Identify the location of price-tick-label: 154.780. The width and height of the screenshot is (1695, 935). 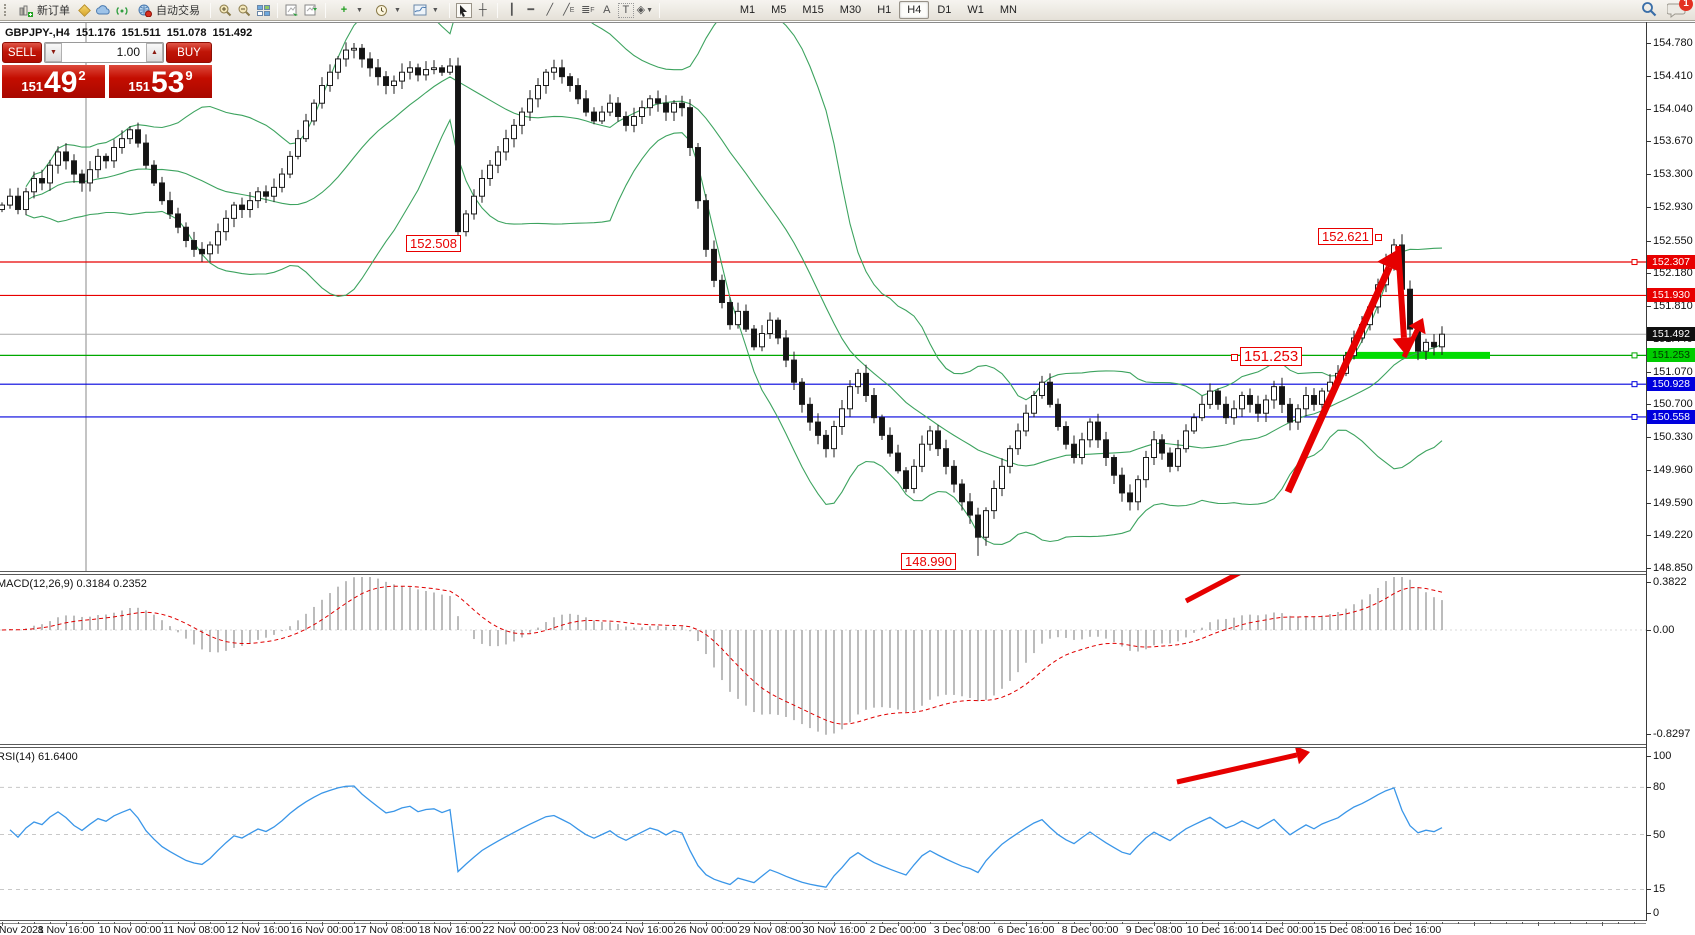
(1673, 43).